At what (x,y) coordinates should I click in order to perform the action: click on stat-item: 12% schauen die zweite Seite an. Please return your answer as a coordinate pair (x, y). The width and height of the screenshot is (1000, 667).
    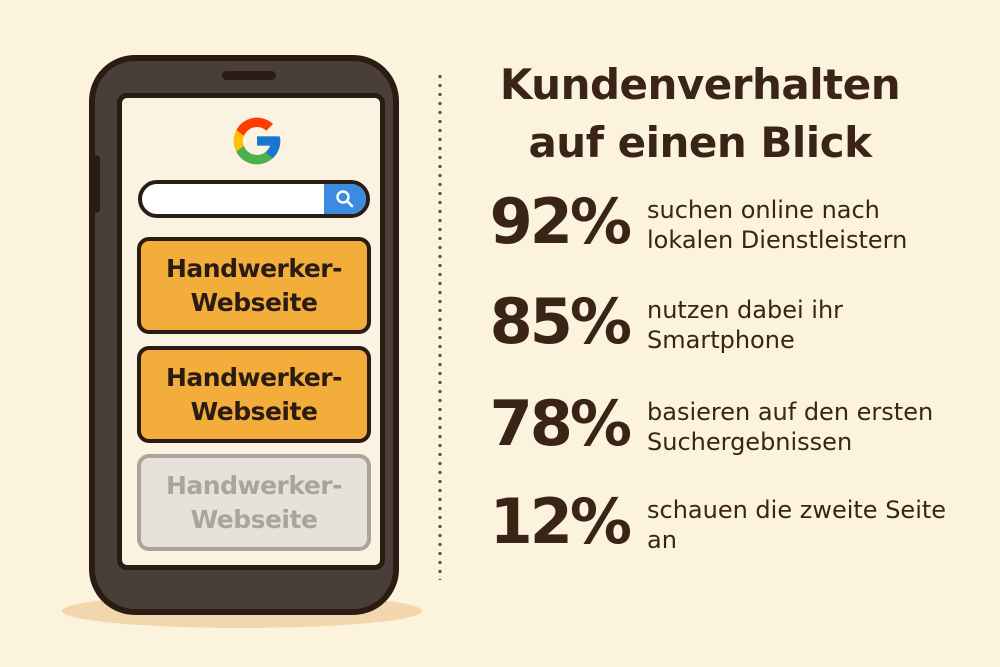
    Looking at the image, I should click on (729, 523).